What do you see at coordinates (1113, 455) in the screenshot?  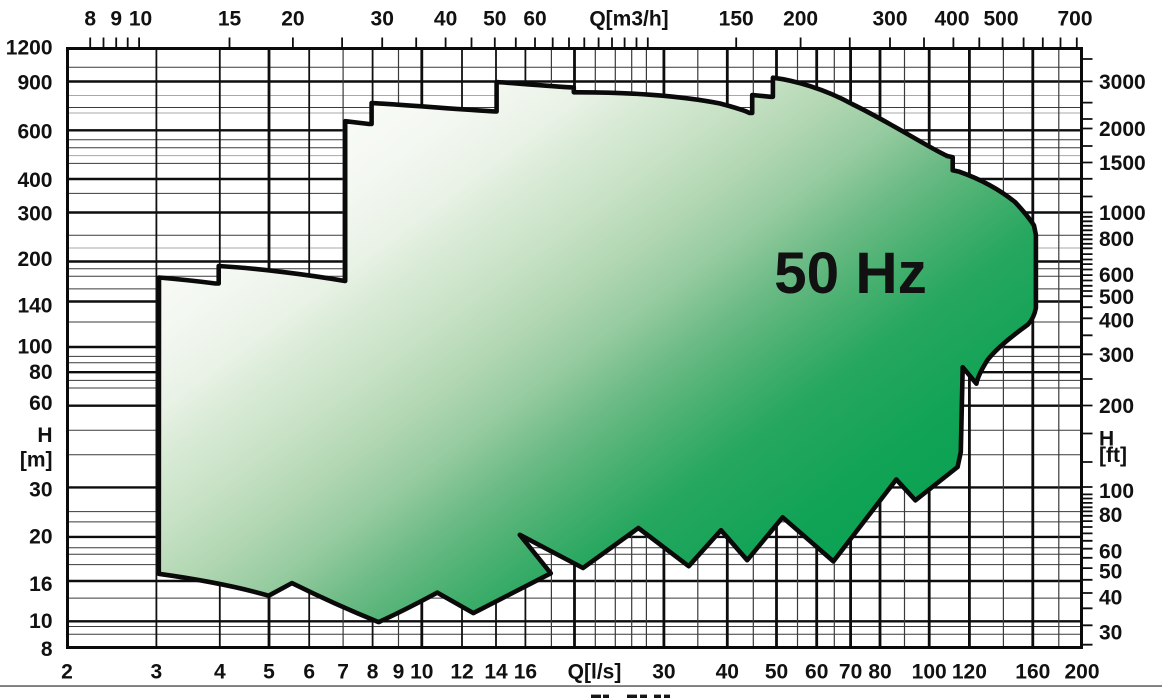 I see `svg-text: [ft]` at bounding box center [1113, 455].